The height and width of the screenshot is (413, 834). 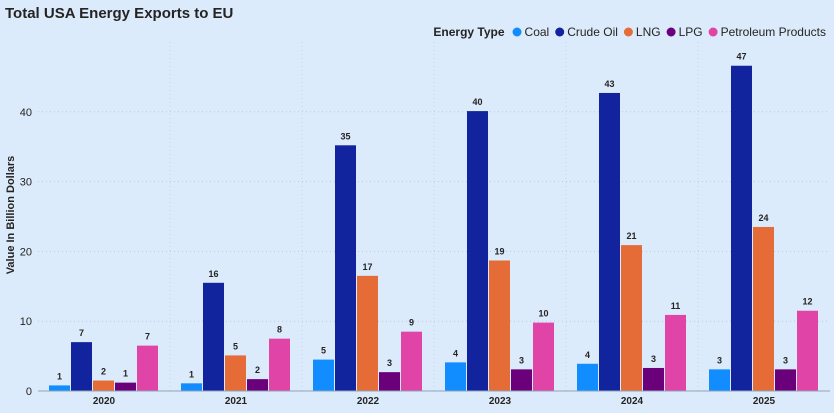 I want to click on x-tick-label: 2024, so click(x=632, y=401).